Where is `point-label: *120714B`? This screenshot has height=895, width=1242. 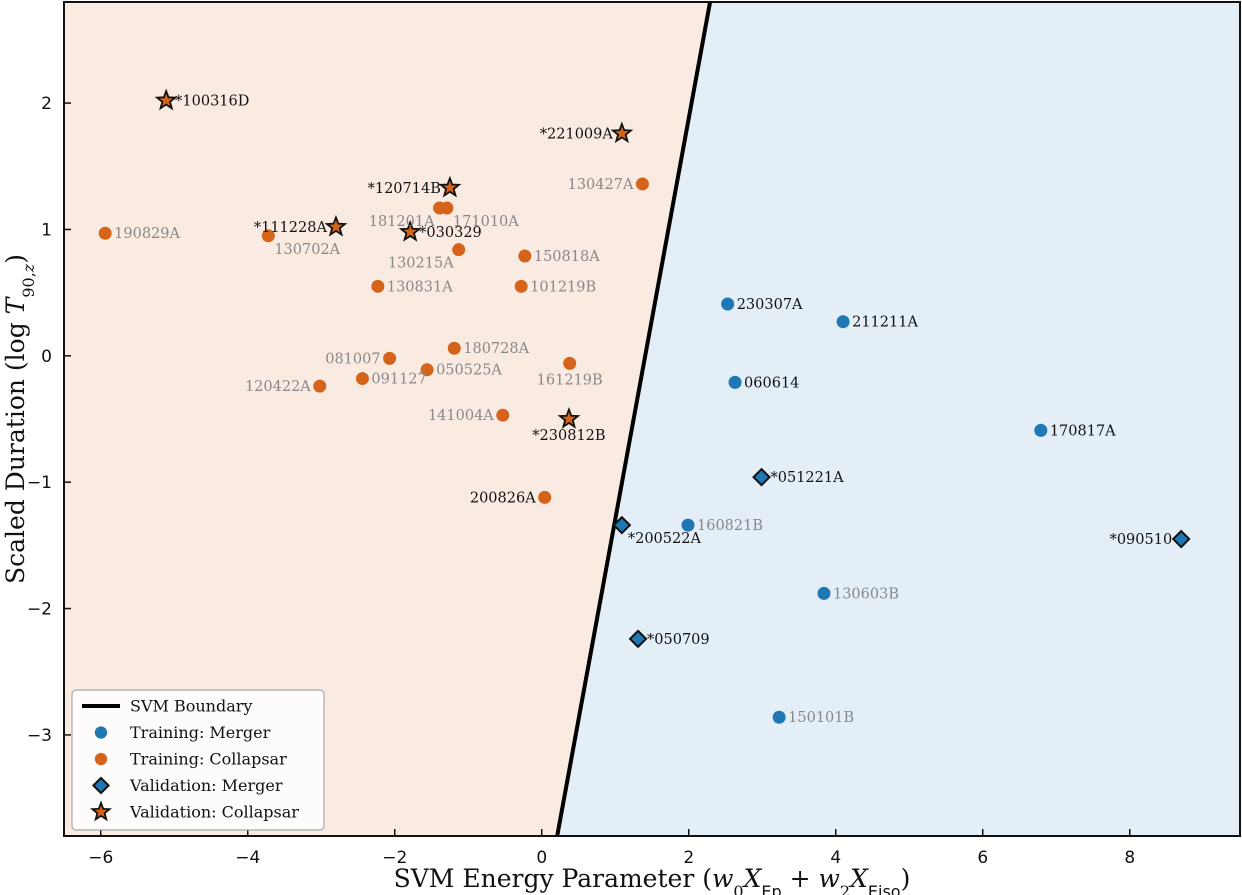
point-label: *120714B is located at coordinates (404, 189).